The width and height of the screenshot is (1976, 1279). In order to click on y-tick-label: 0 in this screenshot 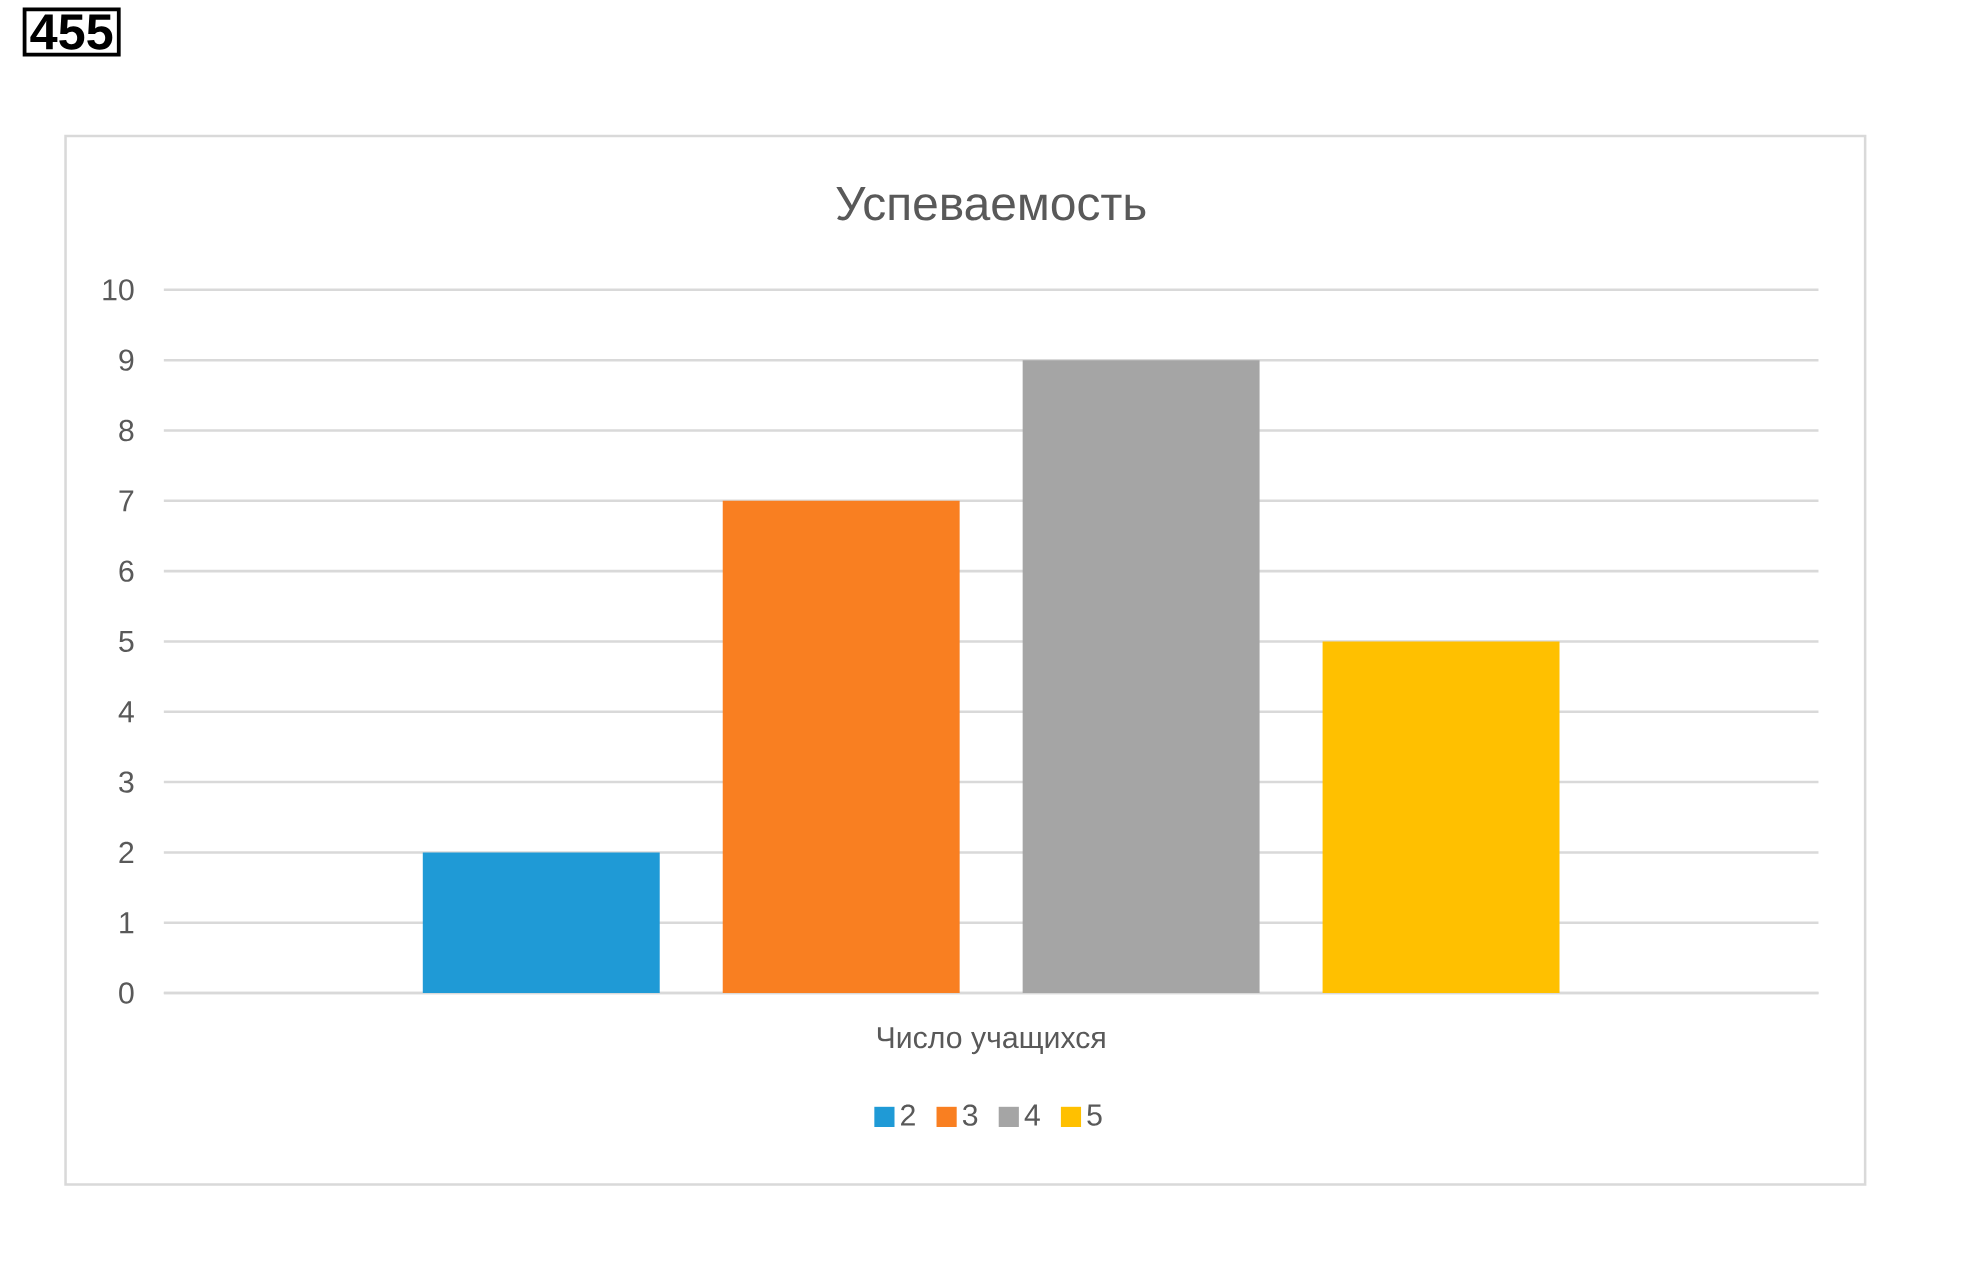, I will do `click(126, 993)`.